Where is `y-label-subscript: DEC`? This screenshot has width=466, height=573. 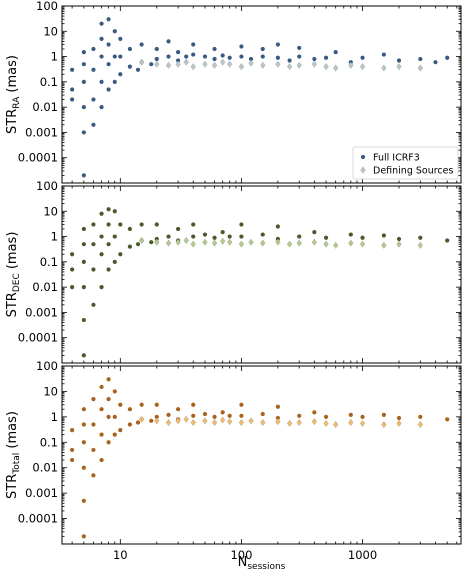
y-label-subscript: DEC is located at coordinates (17, 282).